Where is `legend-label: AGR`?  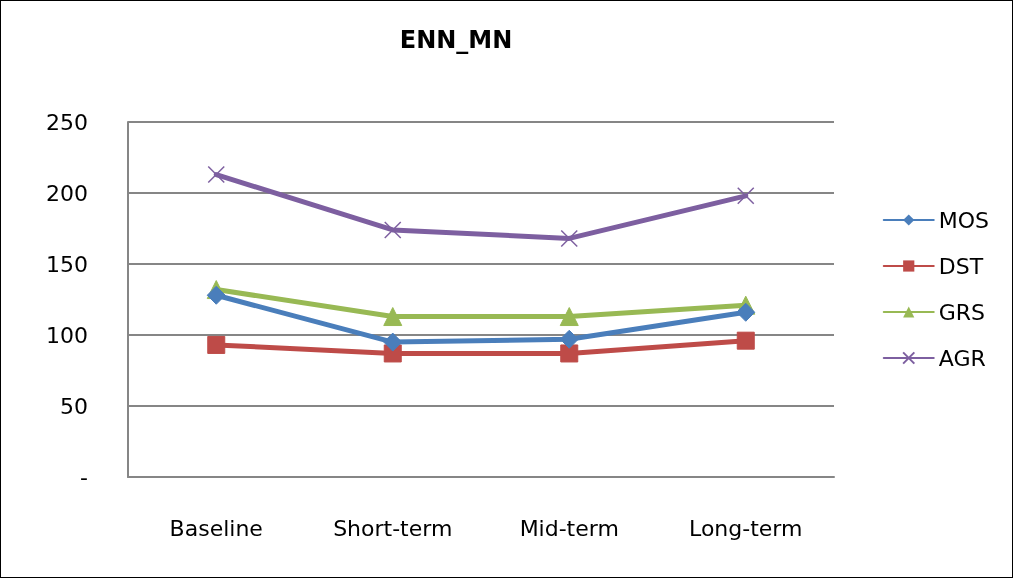
legend-label: AGR is located at coordinates (962, 358).